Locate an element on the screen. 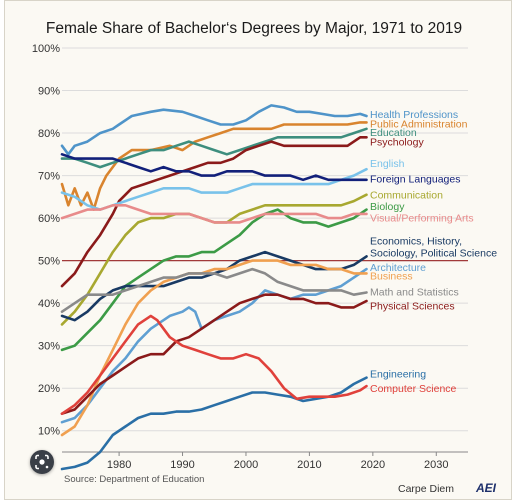  series-label: Engineering is located at coordinates (398, 374).